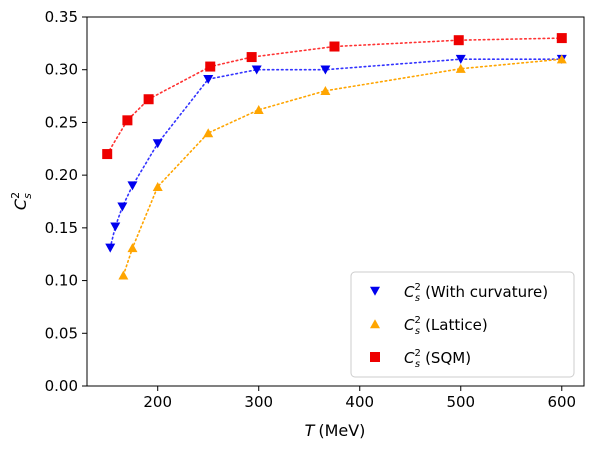 This screenshot has width=593, height=449. Describe the element at coordinates (61, 175) in the screenshot. I see `y-tick-label: 0.20` at that location.